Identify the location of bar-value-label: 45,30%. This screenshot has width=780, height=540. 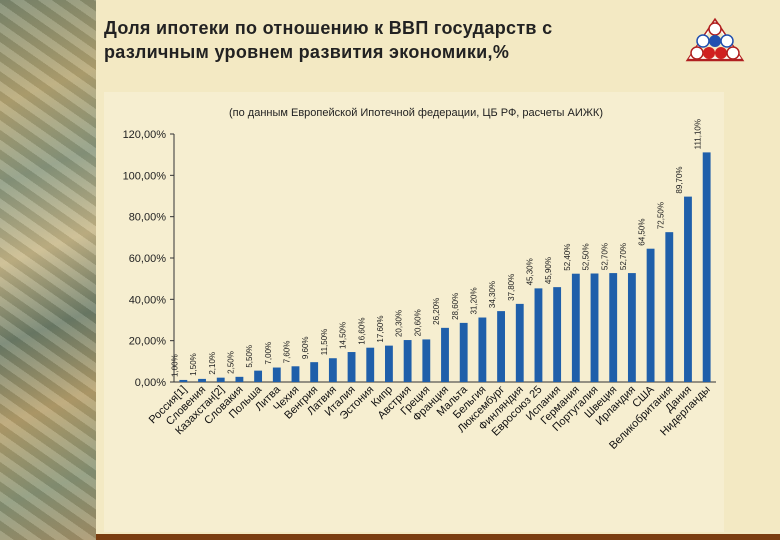
(530, 271).